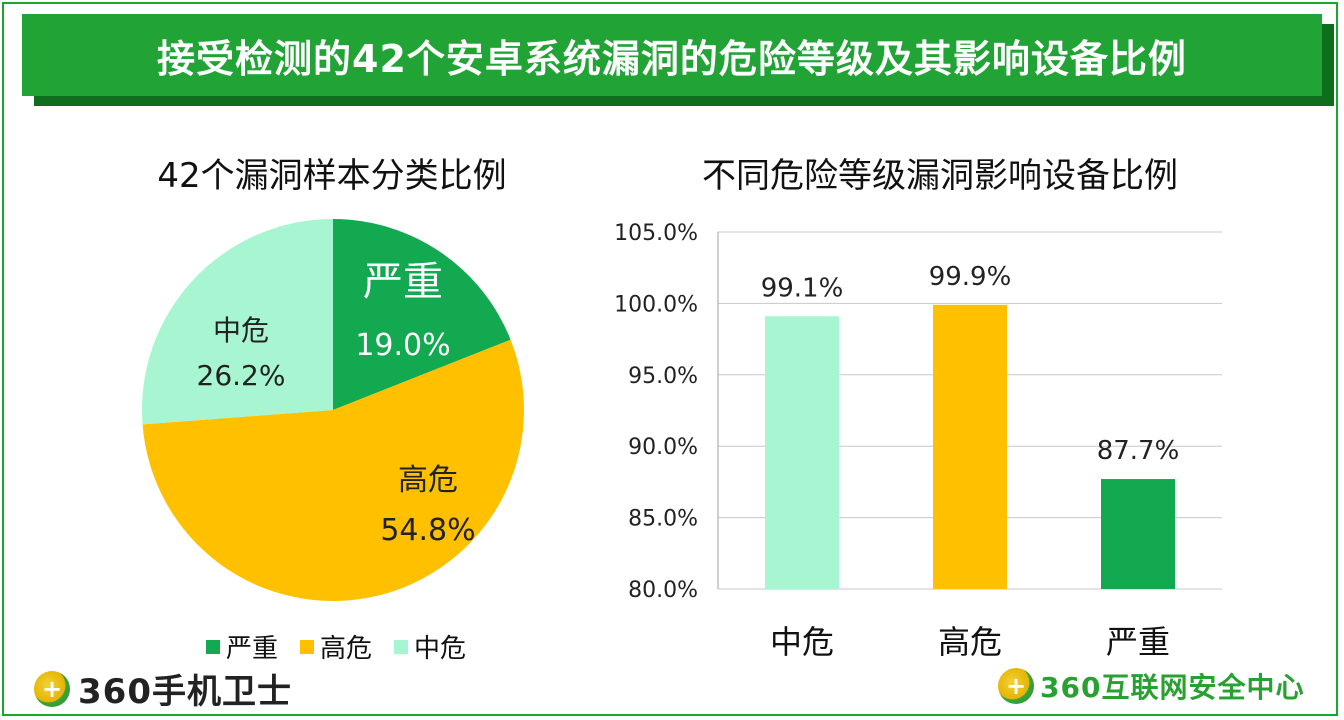 This screenshot has height=720, width=1344. I want to click on pie-value-serious: 19.0%, so click(402, 345).